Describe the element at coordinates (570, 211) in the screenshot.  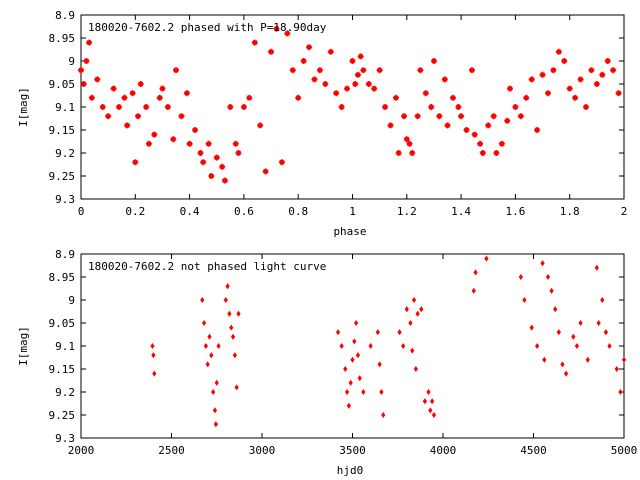
I see `x-tick-label: 1.8` at that location.